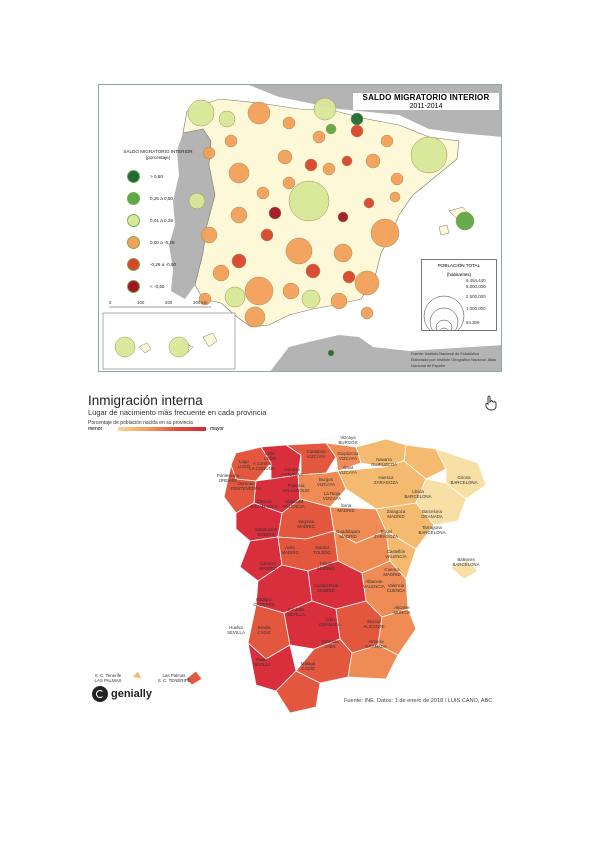  I want to click on scale-300: 300 km, so click(200, 302).